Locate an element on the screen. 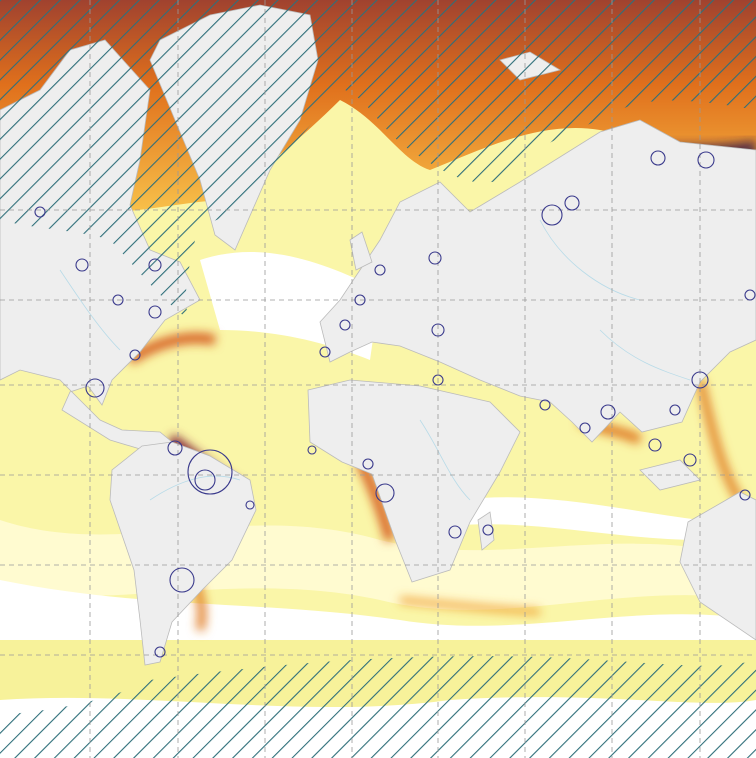 The width and height of the screenshot is (756, 758). hatched-south is located at coordinates (378, 707).